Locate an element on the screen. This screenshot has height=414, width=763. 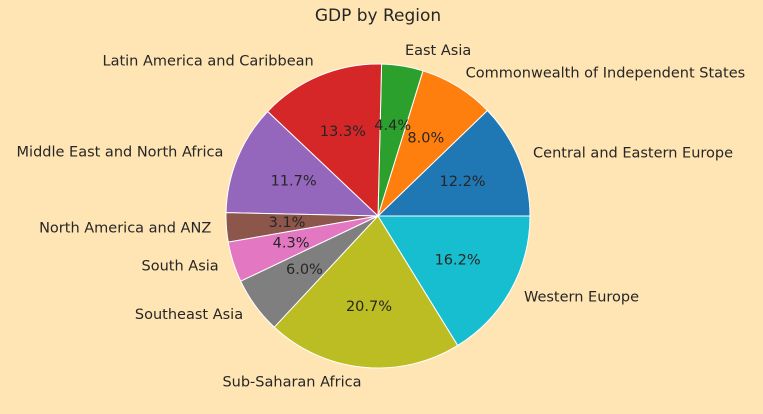
pie-slice-western-europe is located at coordinates (454, 281).